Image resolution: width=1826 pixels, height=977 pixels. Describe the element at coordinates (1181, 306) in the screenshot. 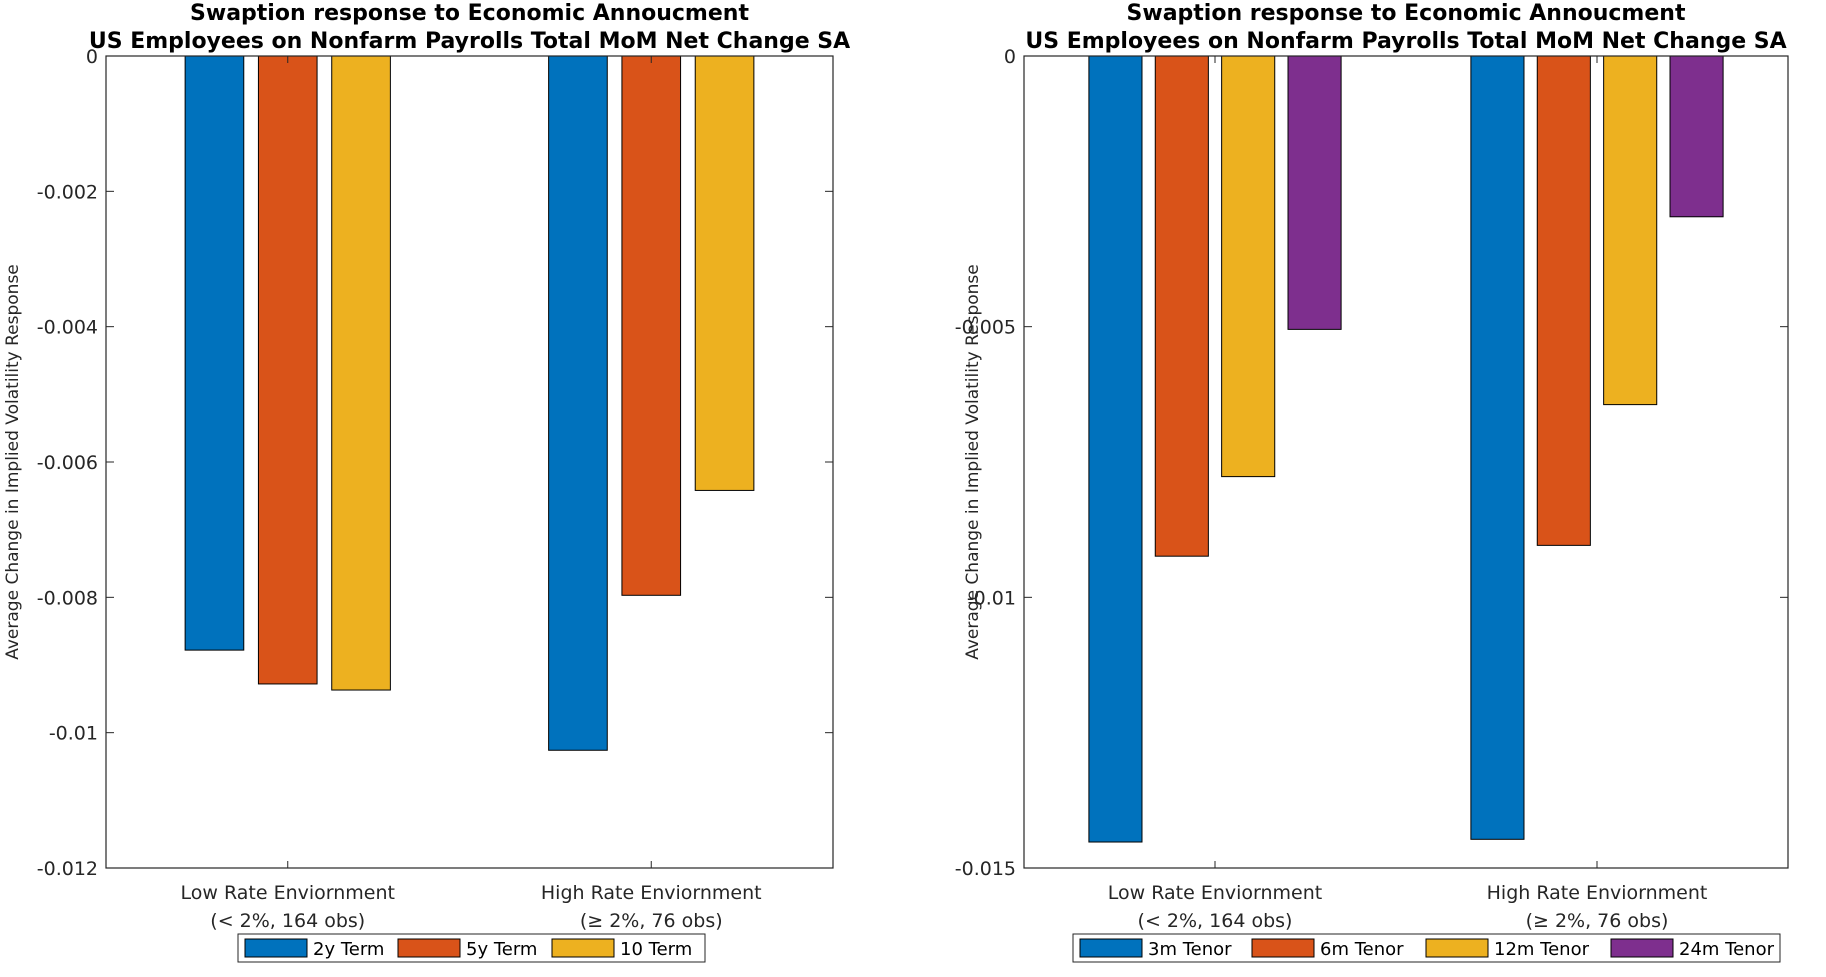

I see `bar-6m-tenor-low` at that location.